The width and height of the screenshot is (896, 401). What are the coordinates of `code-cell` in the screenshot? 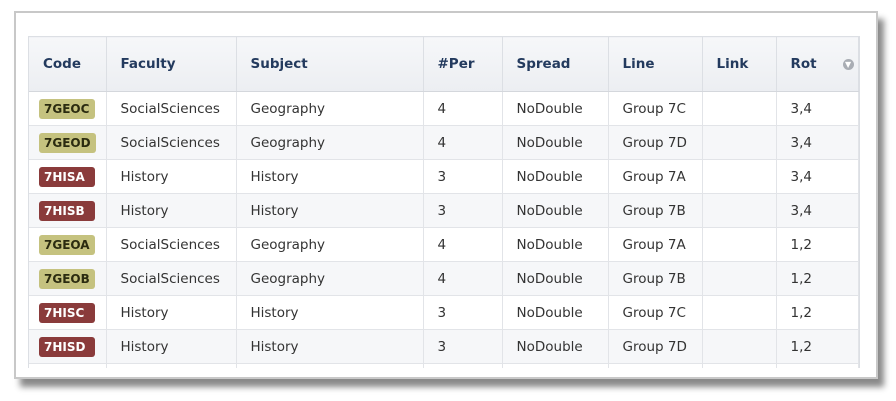 It's located at (68, 365).